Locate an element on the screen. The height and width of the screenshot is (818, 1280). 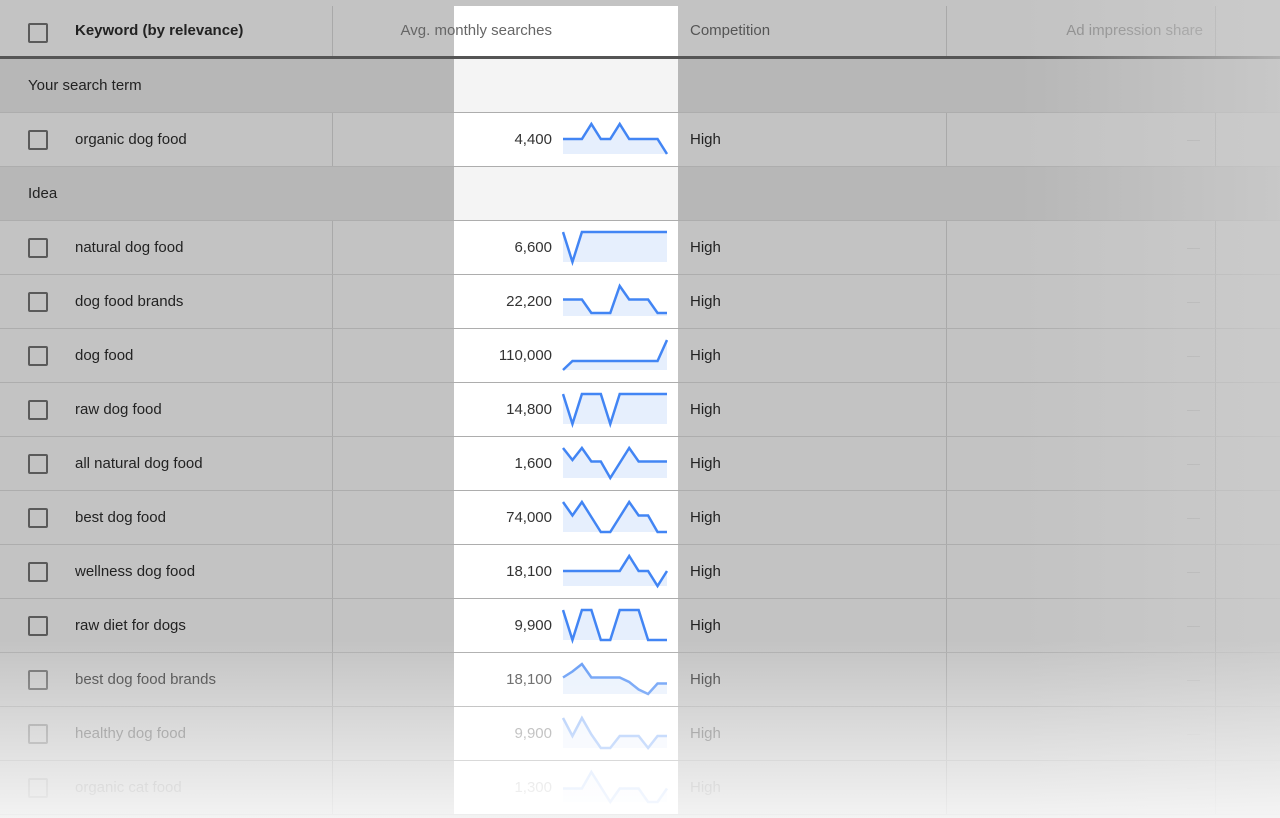
header-competition: Competition is located at coordinates (730, 30).